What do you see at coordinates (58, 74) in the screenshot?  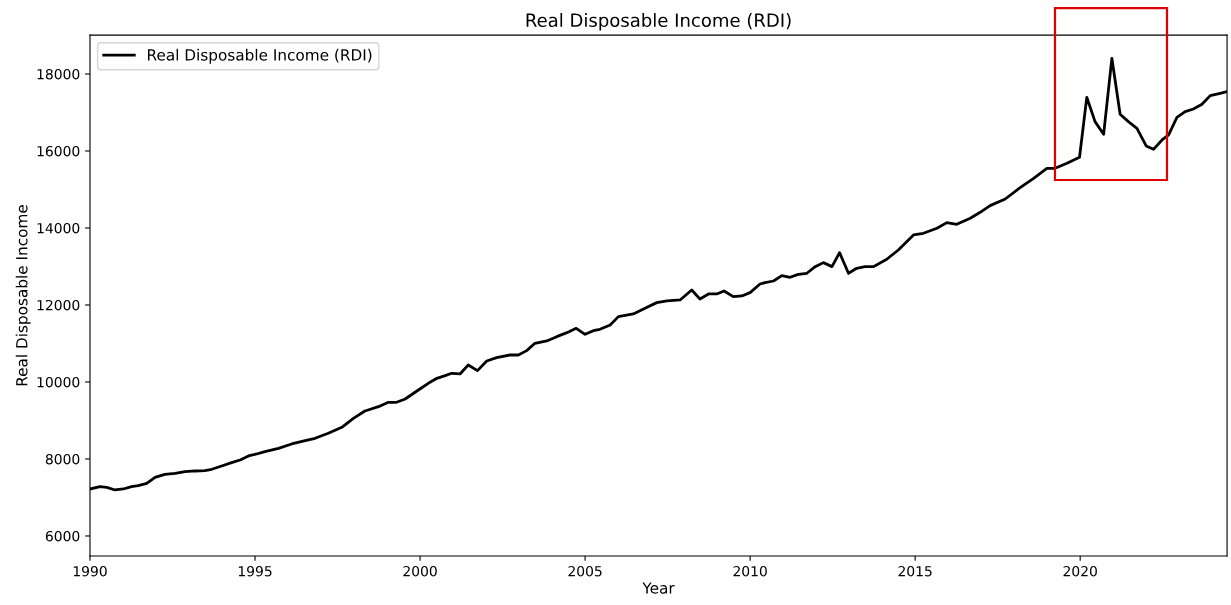 I see `y-tick-label: 18000` at bounding box center [58, 74].